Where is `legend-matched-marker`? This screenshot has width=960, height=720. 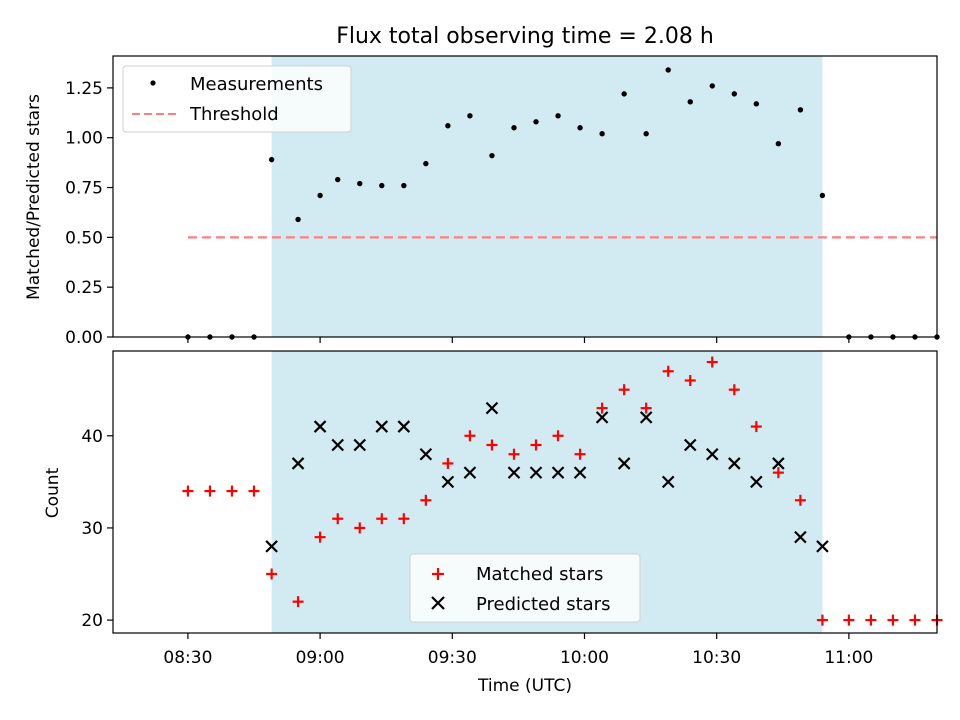
legend-matched-marker is located at coordinates (438, 574).